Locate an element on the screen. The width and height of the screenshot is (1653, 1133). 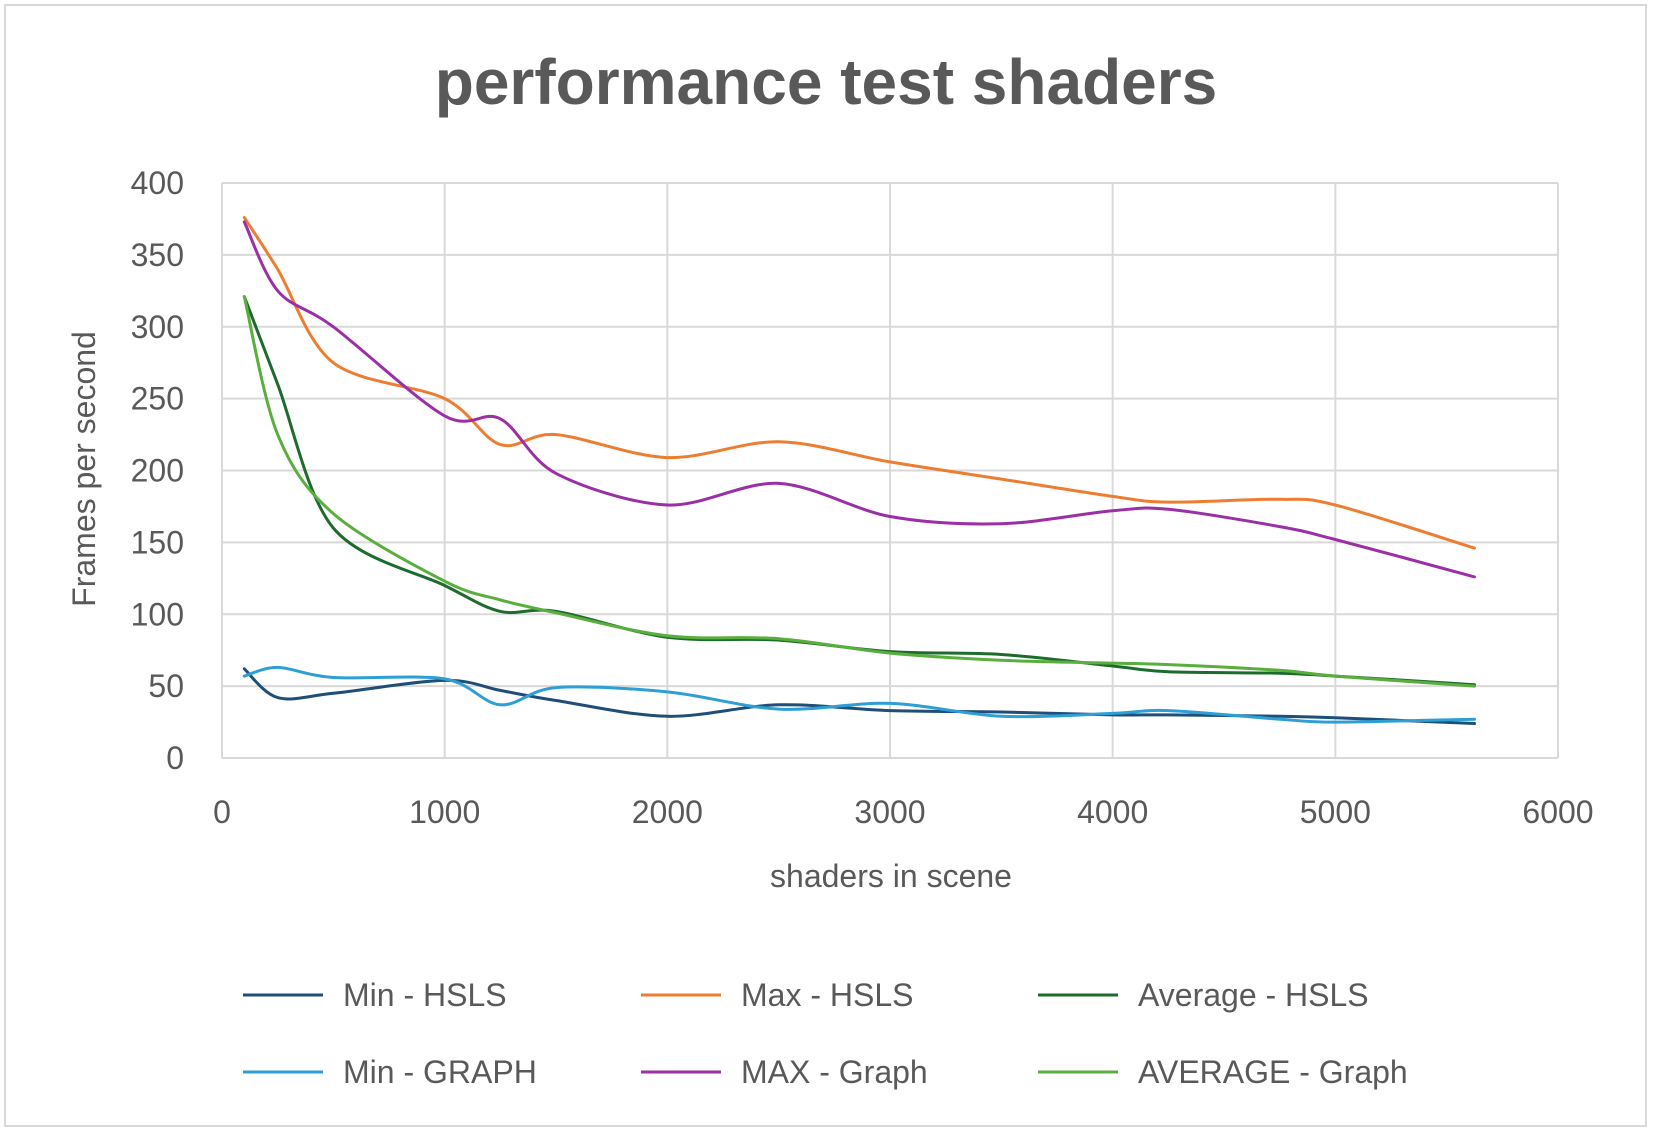
y-tick-label: 300 is located at coordinates (157, 327).